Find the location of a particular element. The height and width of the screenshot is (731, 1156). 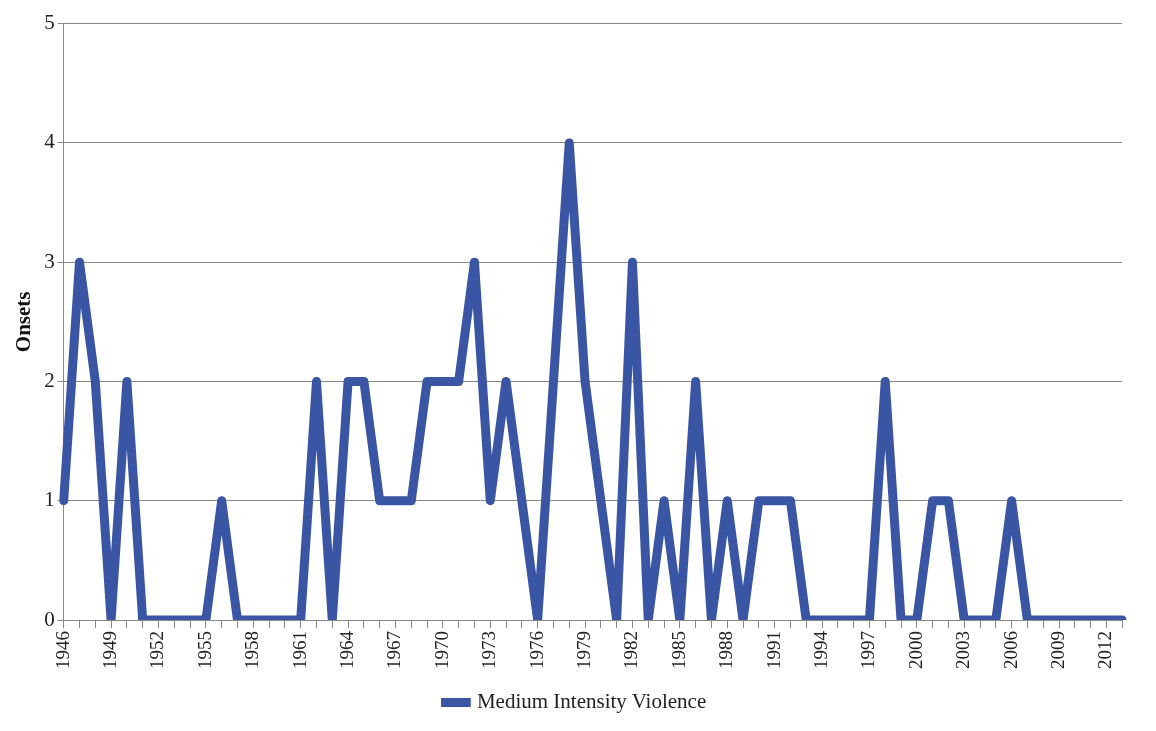

x-tick-label: 1964 is located at coordinates (347, 649).